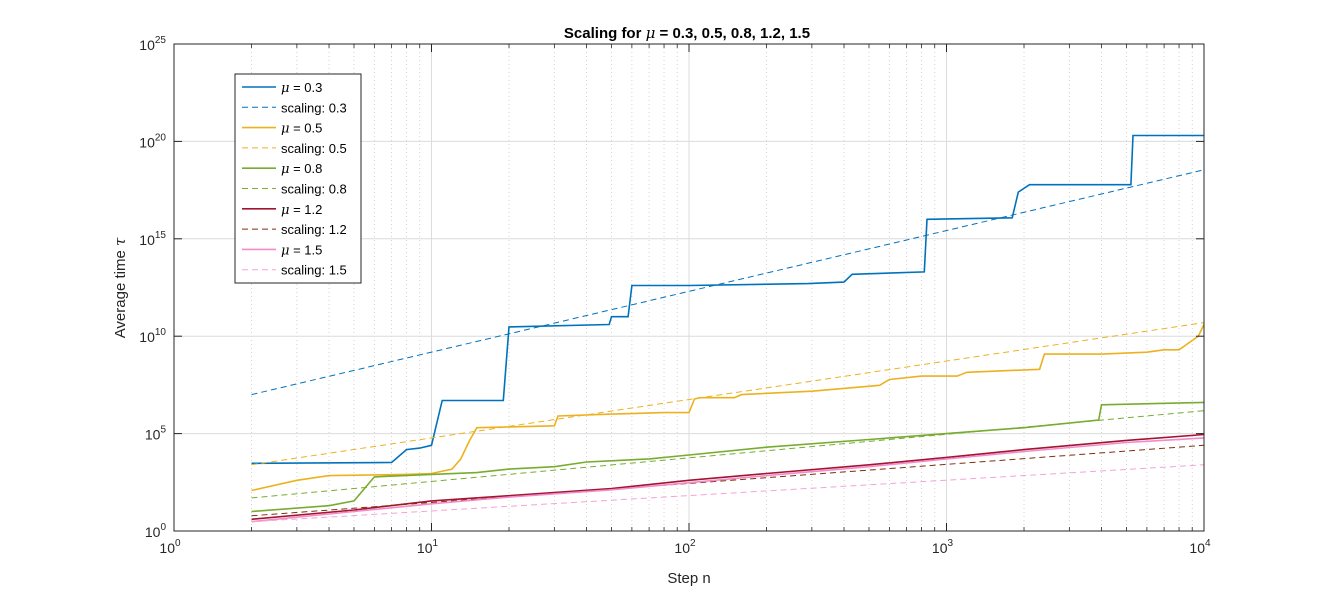  I want to click on legend-label: scaling: 1.2, so click(314, 229).